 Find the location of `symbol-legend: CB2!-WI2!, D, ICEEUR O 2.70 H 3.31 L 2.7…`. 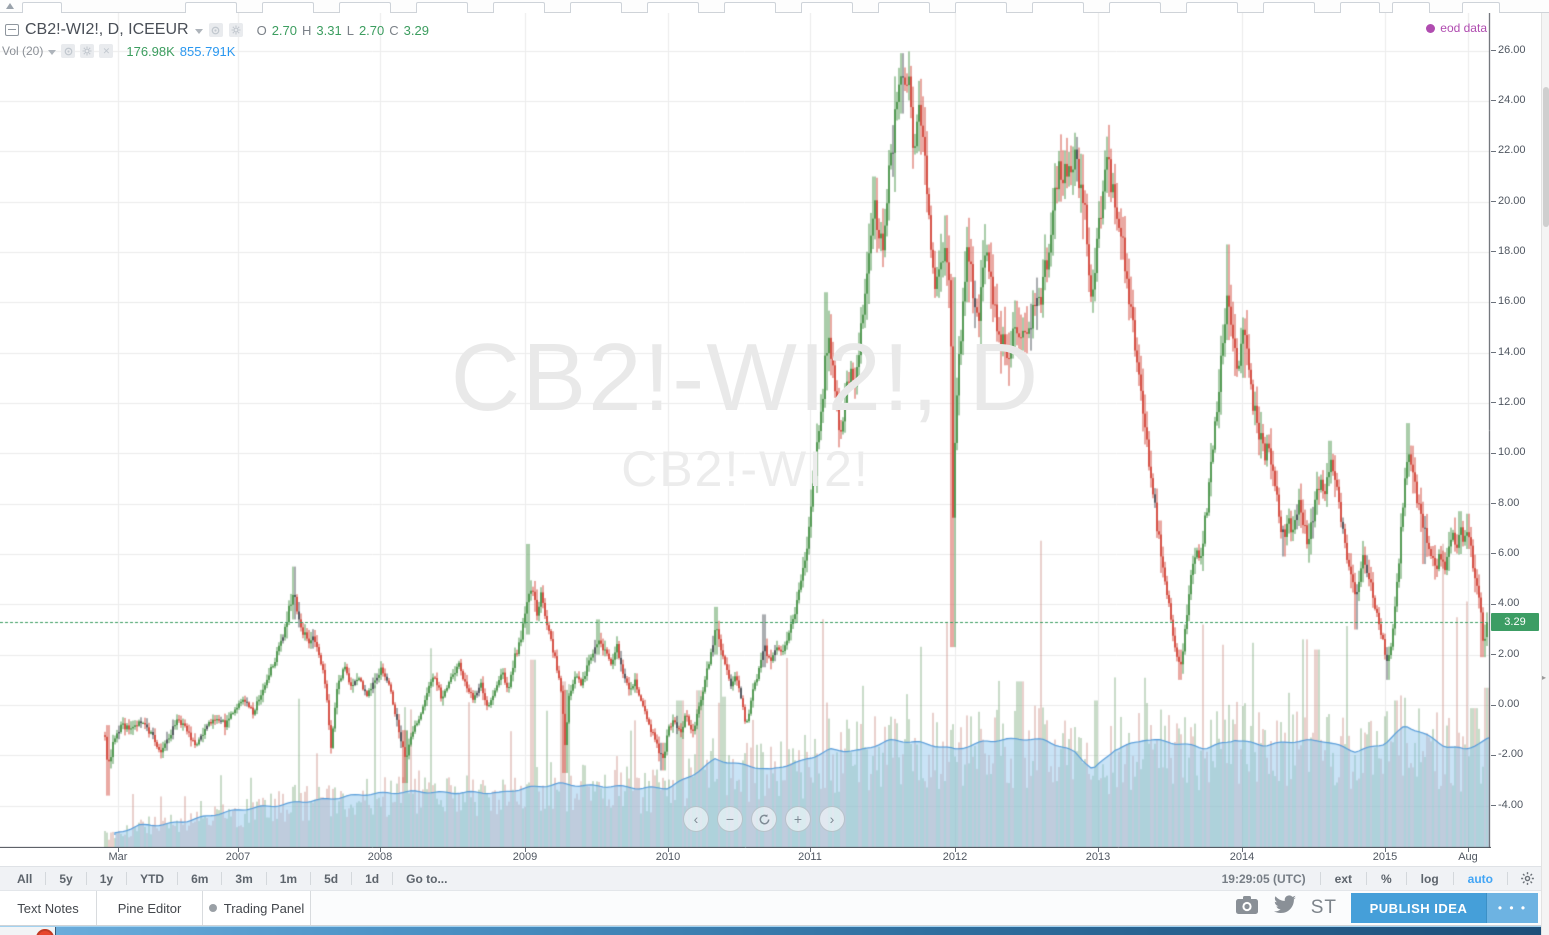

symbol-legend: CB2!-WI2!, D, ICEEUR O 2.70 H 3.31 L 2.7… is located at coordinates (217, 30).